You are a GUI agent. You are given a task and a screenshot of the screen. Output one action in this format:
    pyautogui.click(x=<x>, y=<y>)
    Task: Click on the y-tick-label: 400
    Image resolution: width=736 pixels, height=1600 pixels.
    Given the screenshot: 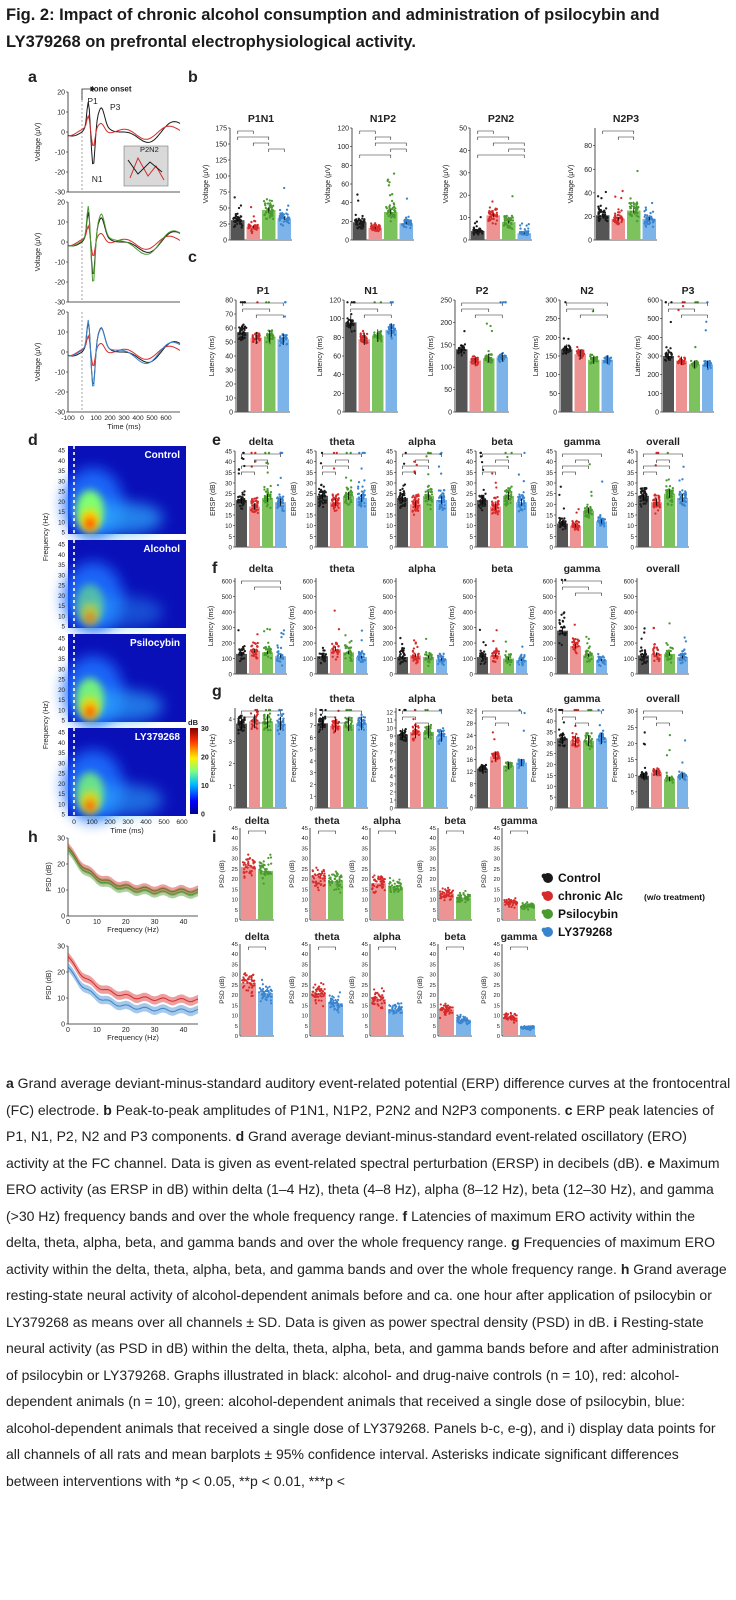 What is the action you would take?
    pyautogui.click(x=468, y=613)
    